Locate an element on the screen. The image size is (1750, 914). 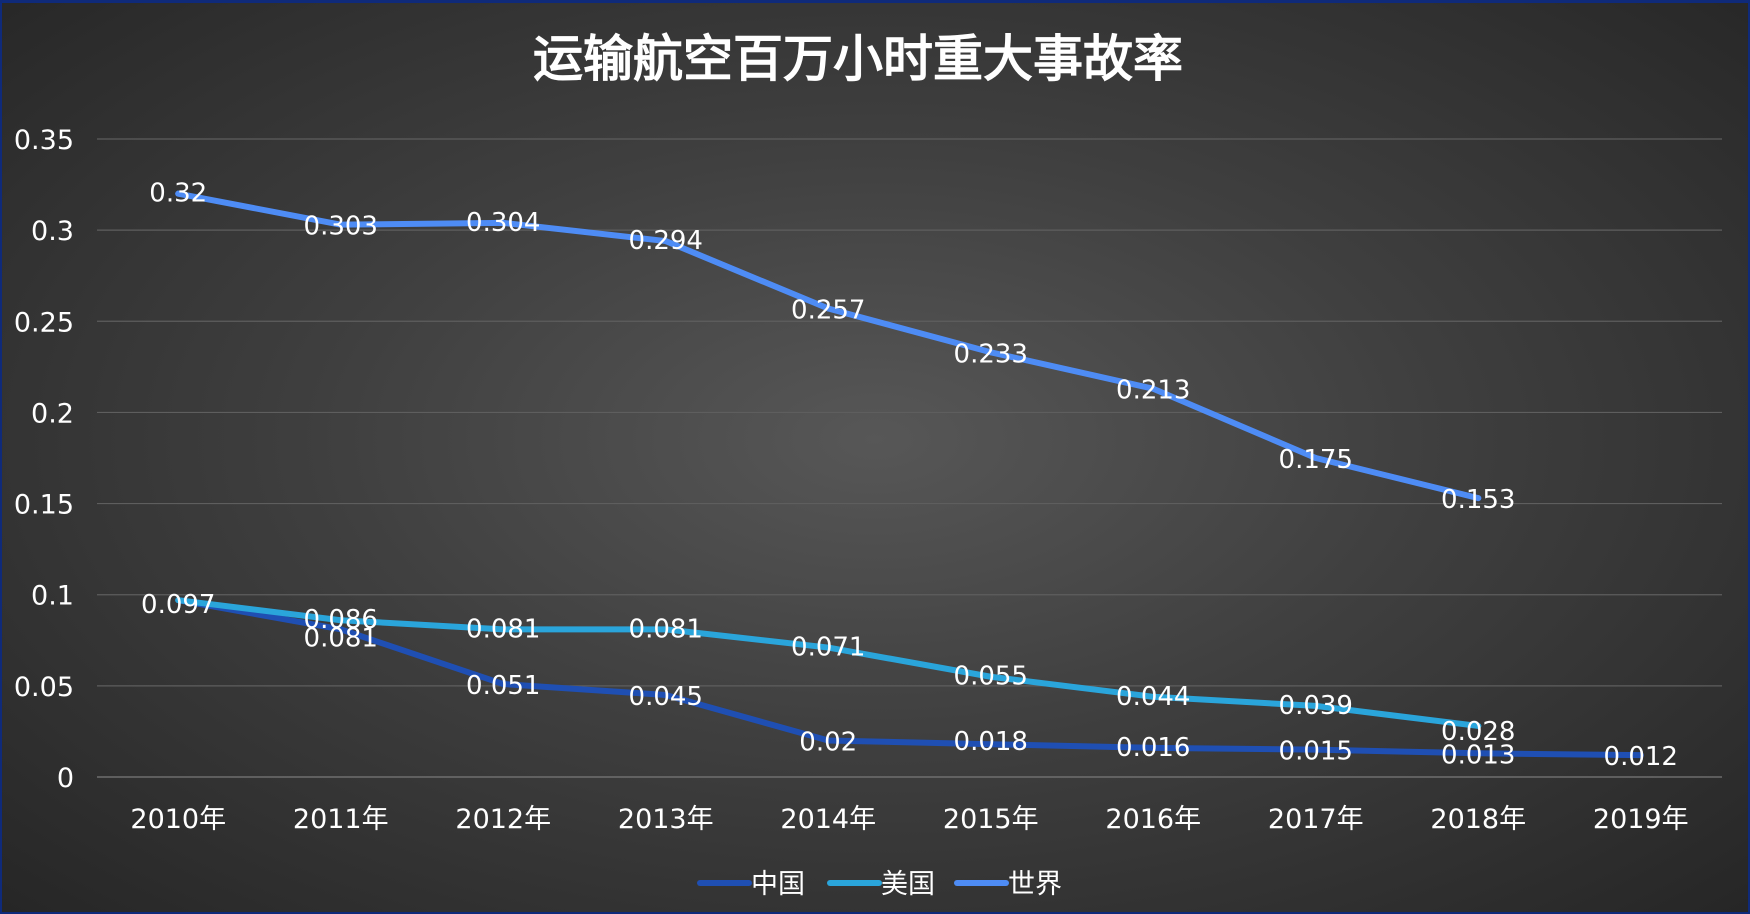
x-tick-label: 2019年 is located at coordinates (1641, 819).